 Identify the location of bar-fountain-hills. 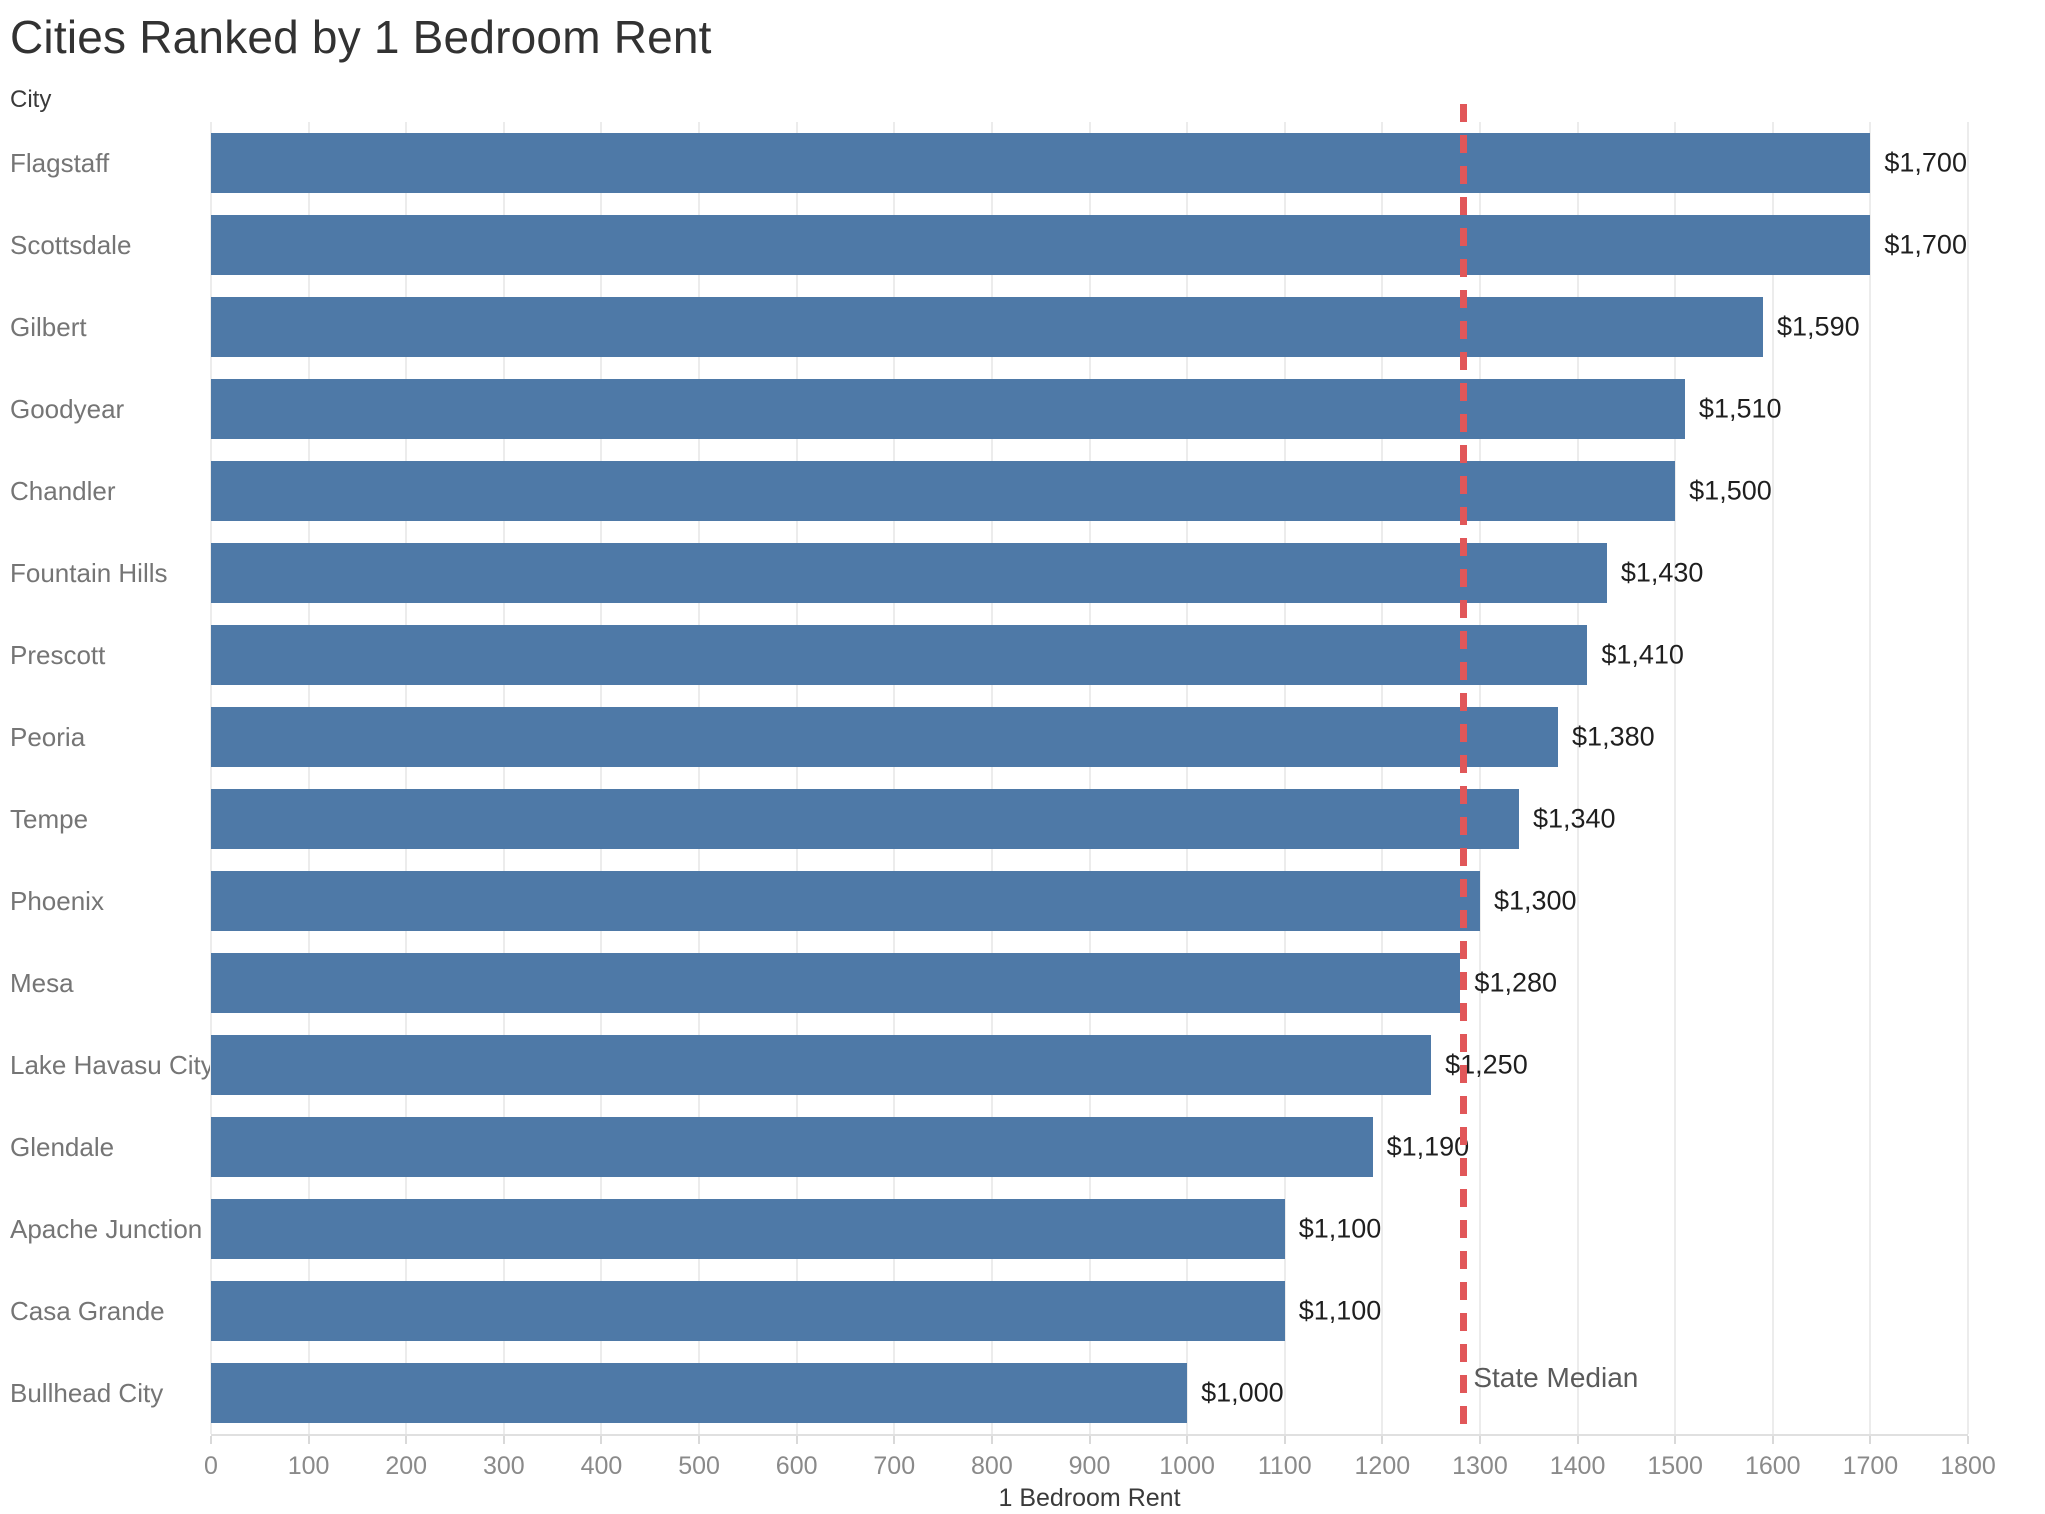
(909, 573).